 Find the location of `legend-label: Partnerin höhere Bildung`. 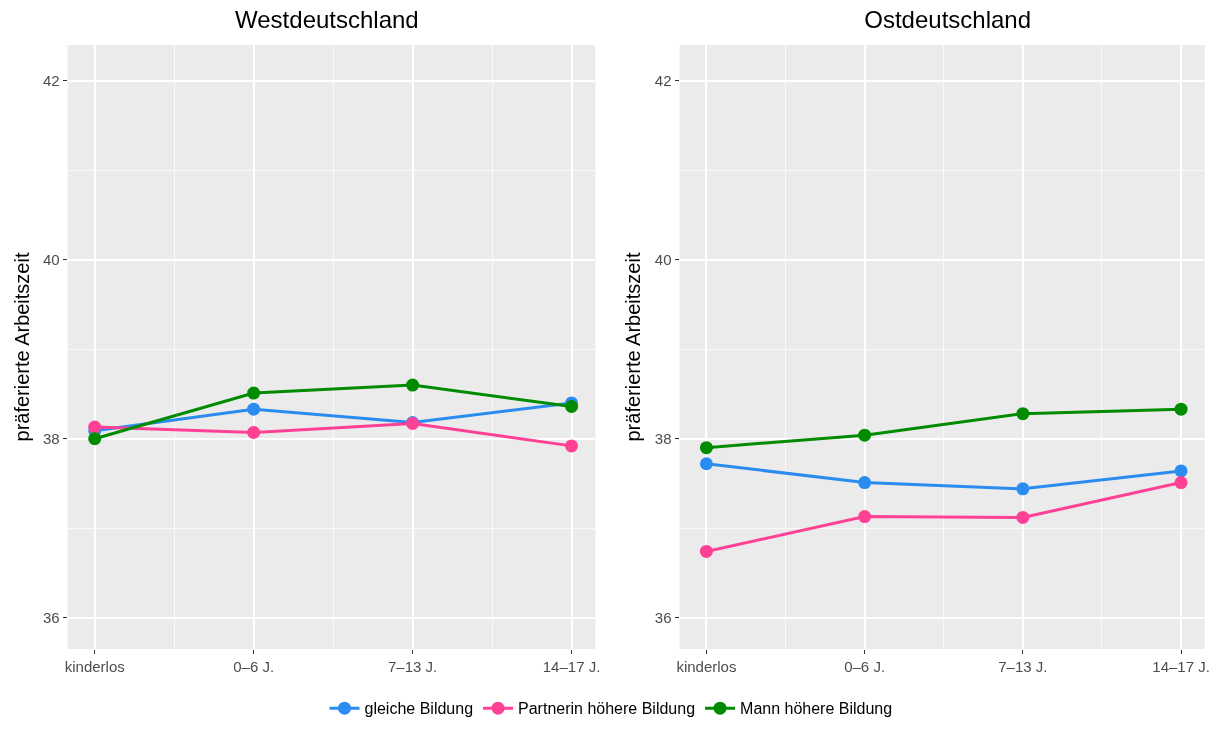

legend-label: Partnerin höhere Bildung is located at coordinates (607, 709).